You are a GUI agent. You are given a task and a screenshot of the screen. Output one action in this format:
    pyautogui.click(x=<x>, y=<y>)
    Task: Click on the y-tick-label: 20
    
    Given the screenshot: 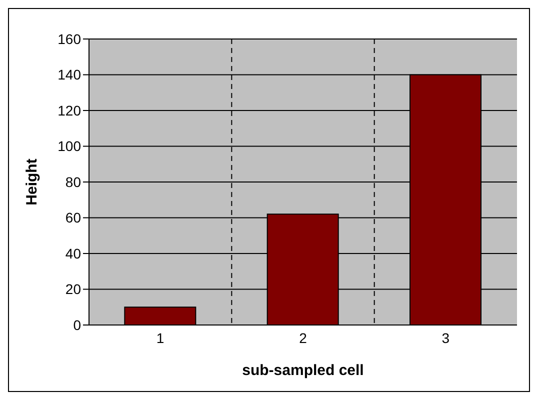 What is the action you would take?
    pyautogui.click(x=73, y=289)
    